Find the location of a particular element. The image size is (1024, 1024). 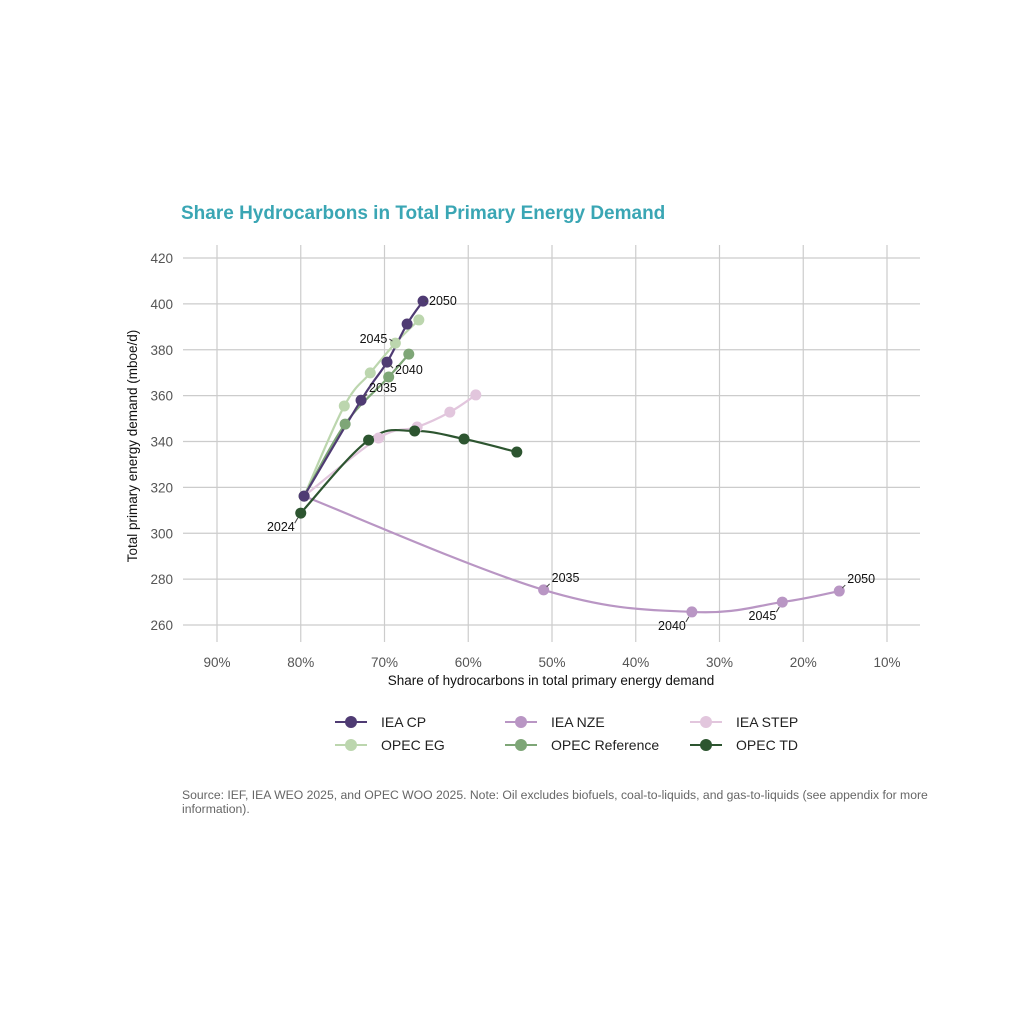

x-tick-label: 40% is located at coordinates (635, 662).